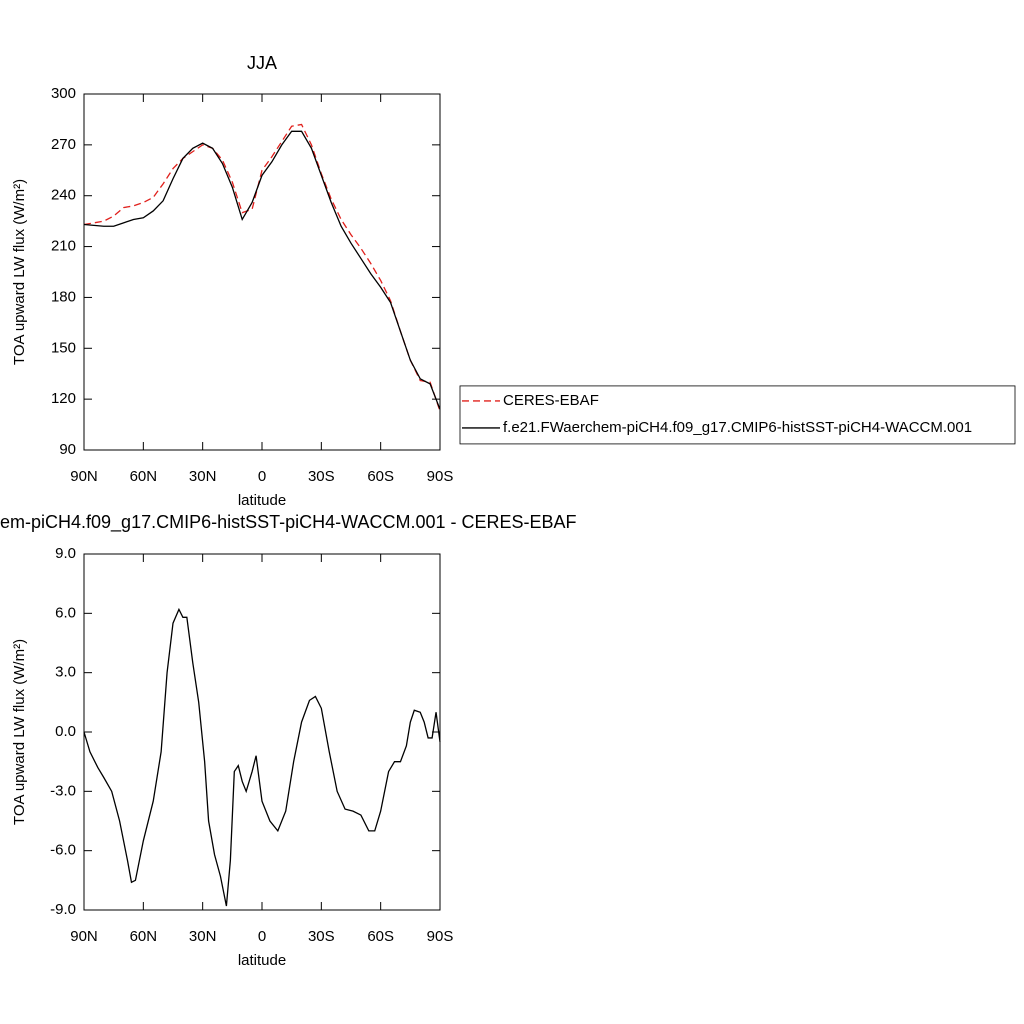 The height and width of the screenshot is (1024, 1024). What do you see at coordinates (63, 398) in the screenshot?
I see `y-tick-label: 120` at bounding box center [63, 398].